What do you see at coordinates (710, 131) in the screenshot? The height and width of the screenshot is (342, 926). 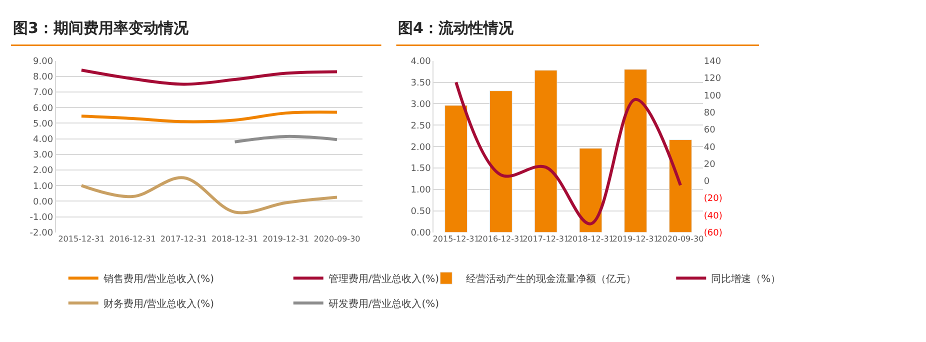 I see `y2-tick-label: 60` at bounding box center [710, 131].